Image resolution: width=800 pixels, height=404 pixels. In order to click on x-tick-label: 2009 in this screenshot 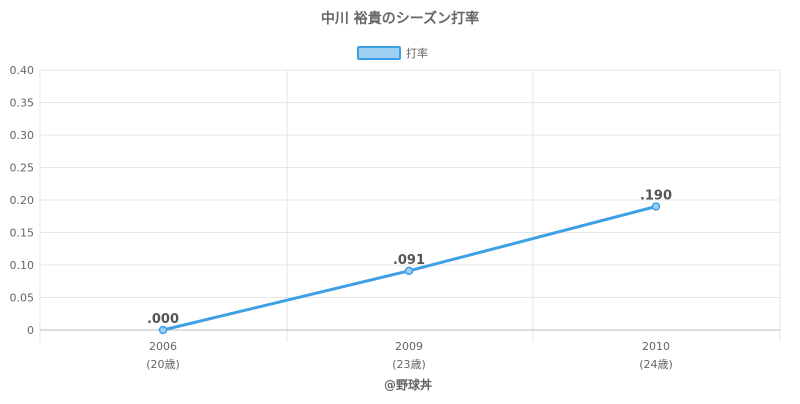, I will do `click(409, 346)`.